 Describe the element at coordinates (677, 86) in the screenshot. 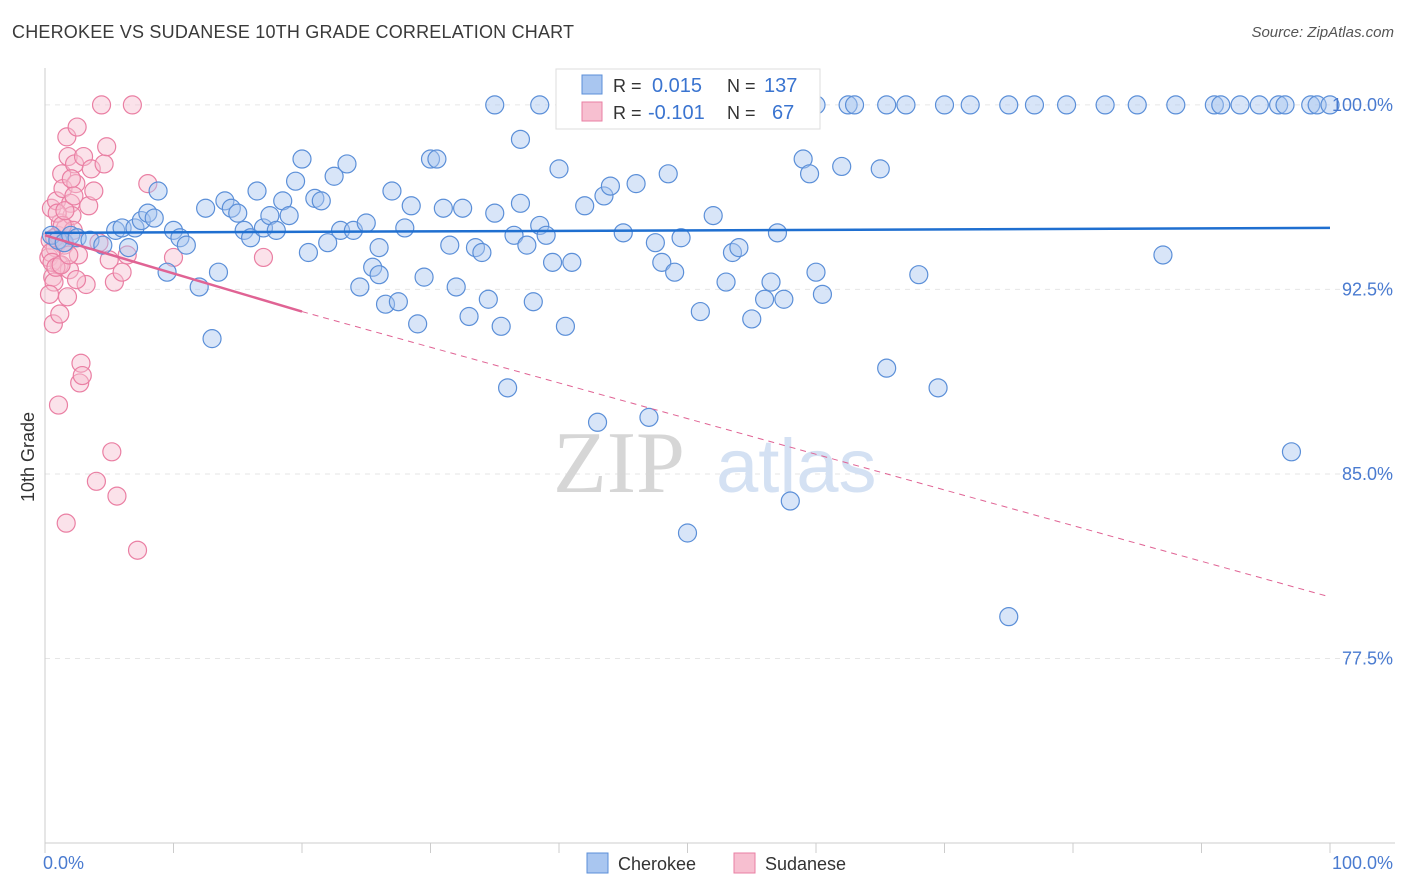

I see `legend-r-value-cherokee: 0.015` at that location.